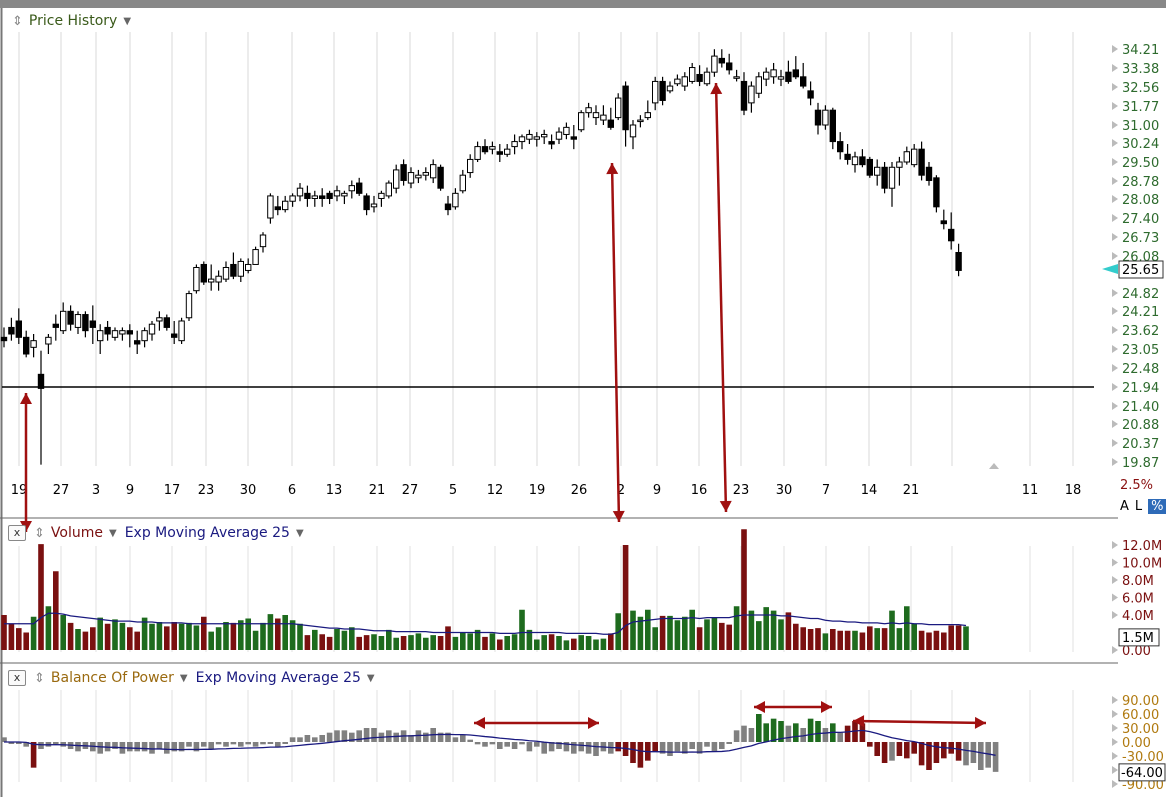 This screenshot has width=1166, height=801. I want to click on price-tick-label: 21.40, so click(1140, 407).